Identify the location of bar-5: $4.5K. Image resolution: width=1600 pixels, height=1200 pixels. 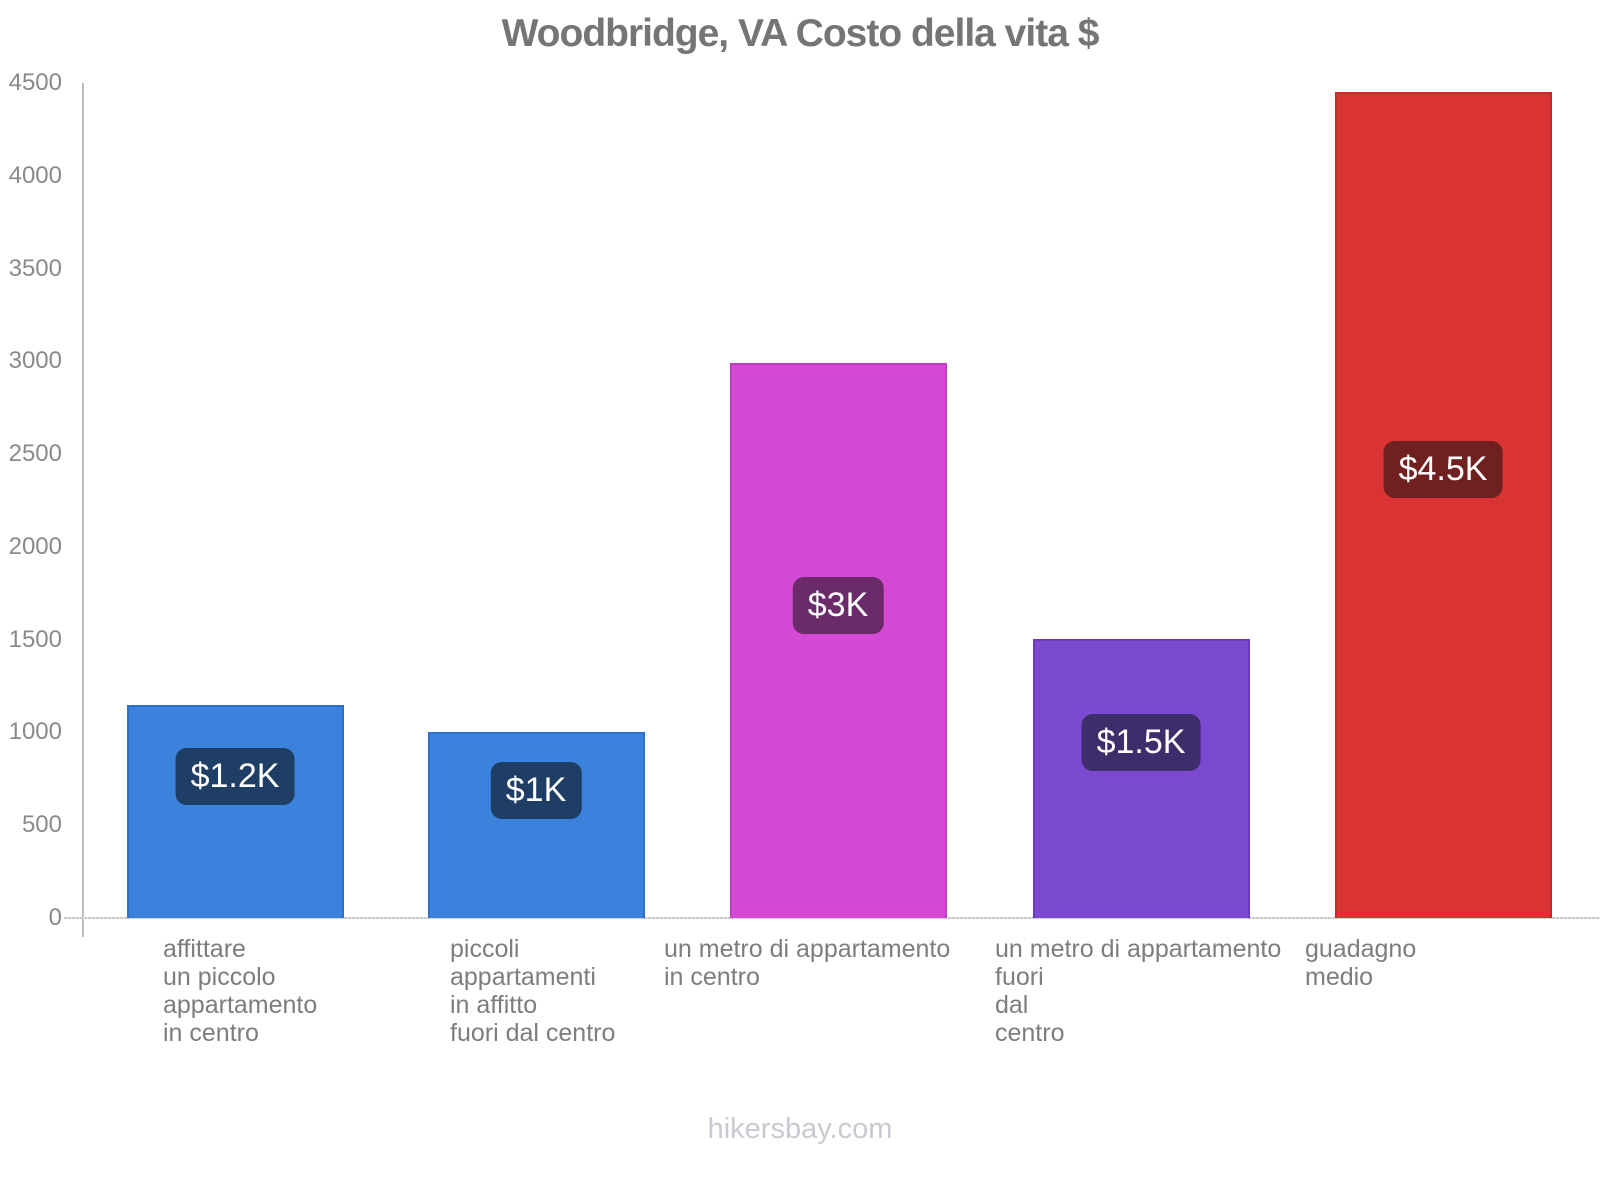
(1443, 505).